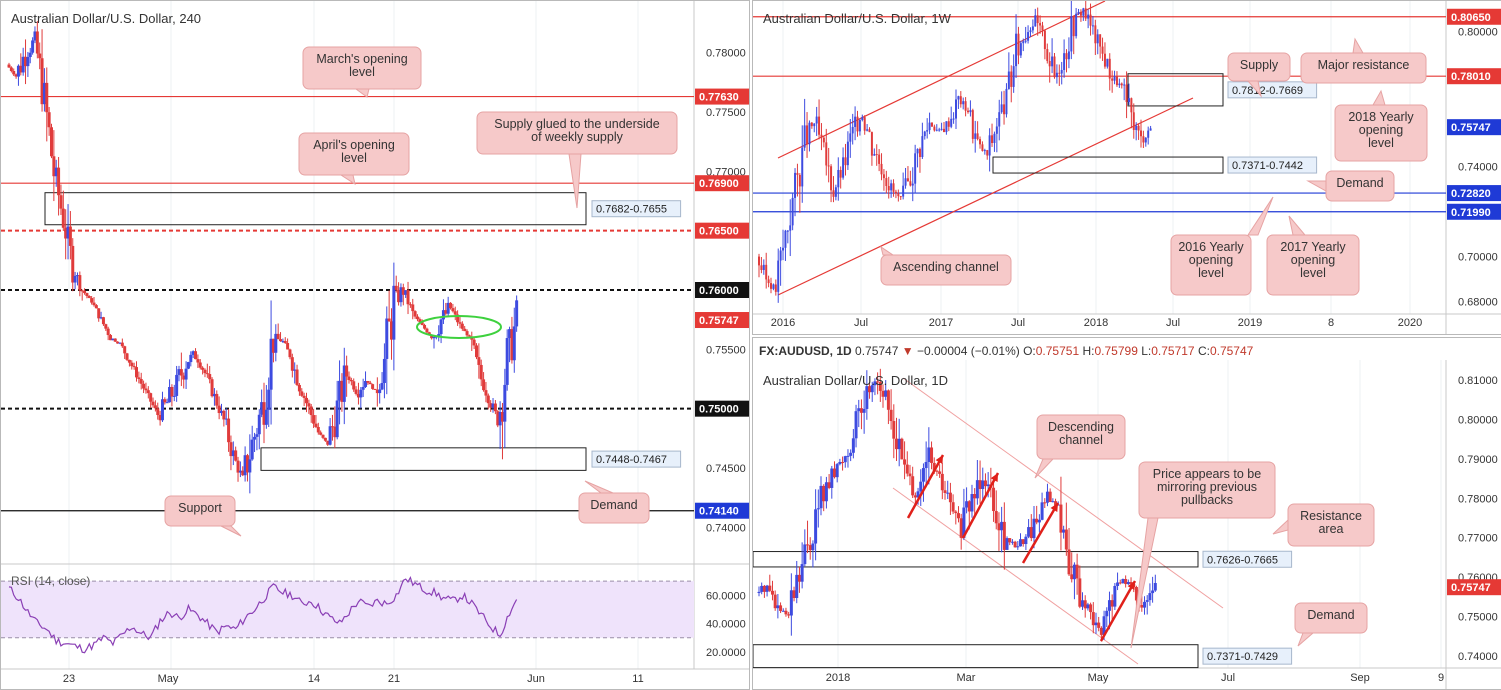  Describe the element at coordinates (1247, 559) in the screenshot. I see `daily-resistance-zone-label-bg` at that location.